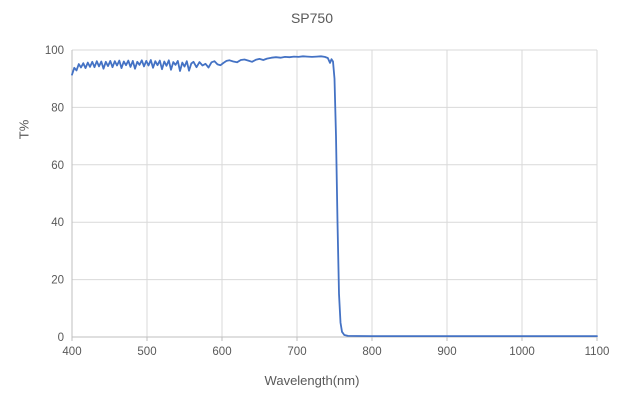 The width and height of the screenshot is (624, 401). What do you see at coordinates (61, 338) in the screenshot?
I see `y-tick-label: 0` at bounding box center [61, 338].